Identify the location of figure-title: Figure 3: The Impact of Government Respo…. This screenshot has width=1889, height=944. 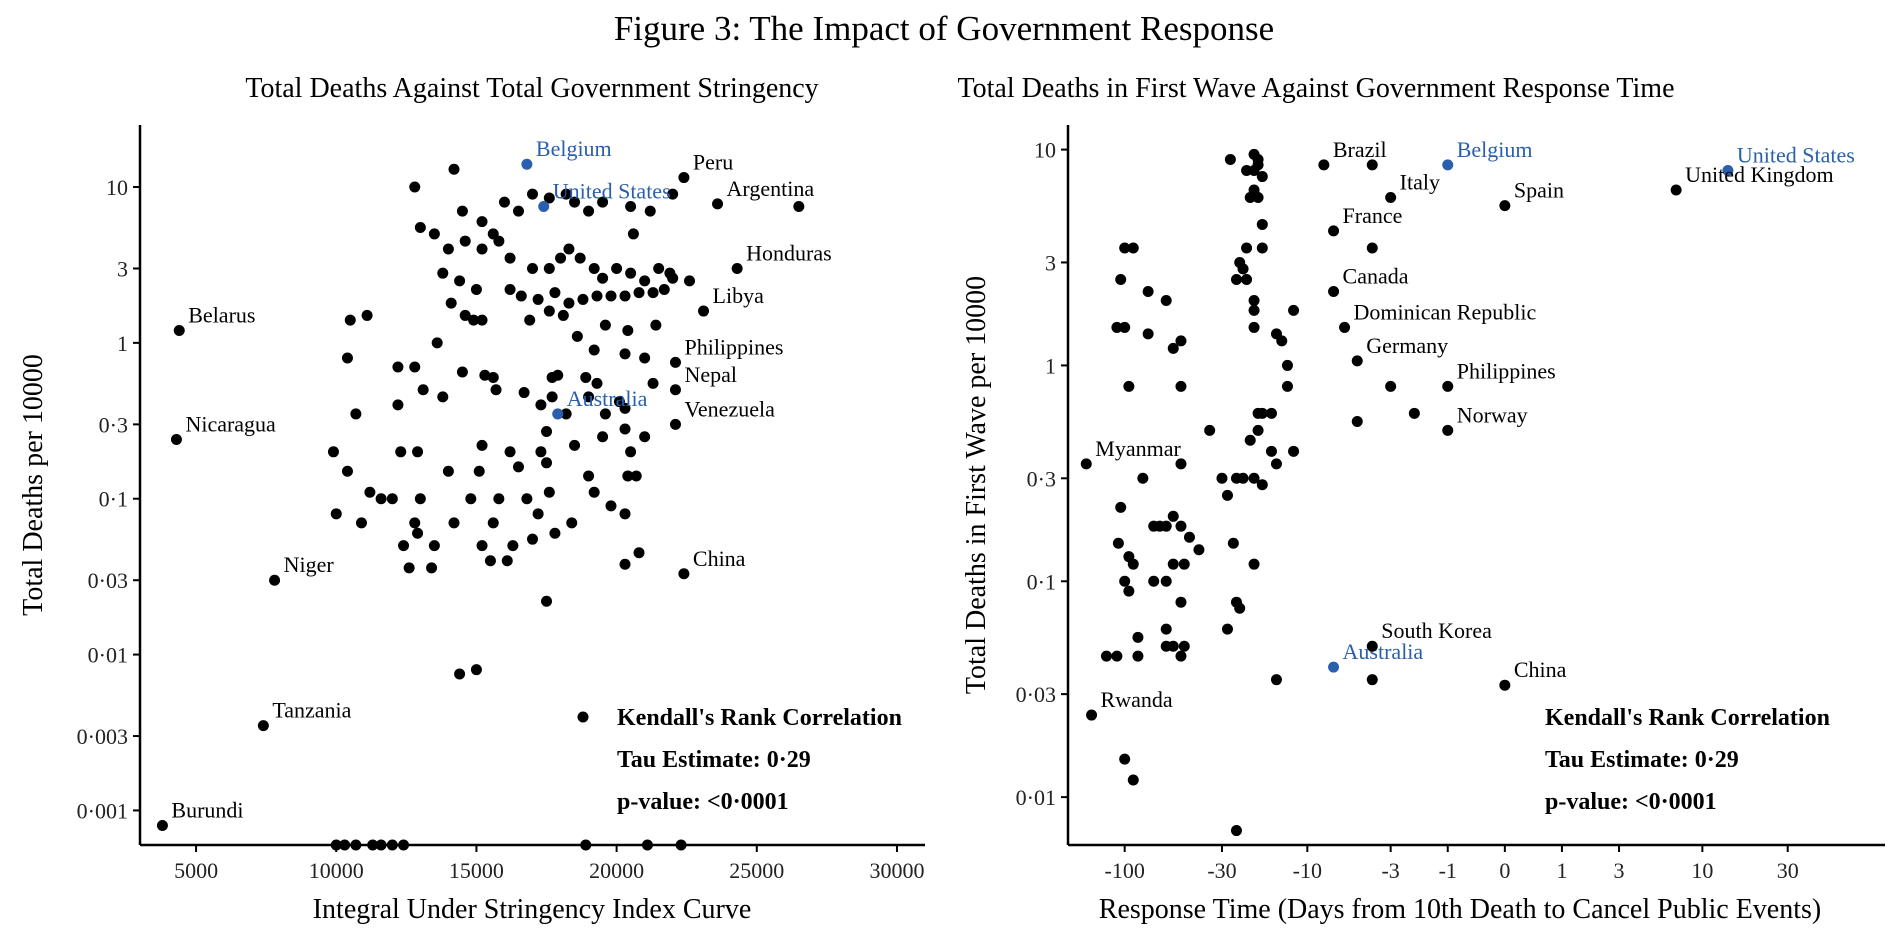
(944, 28).